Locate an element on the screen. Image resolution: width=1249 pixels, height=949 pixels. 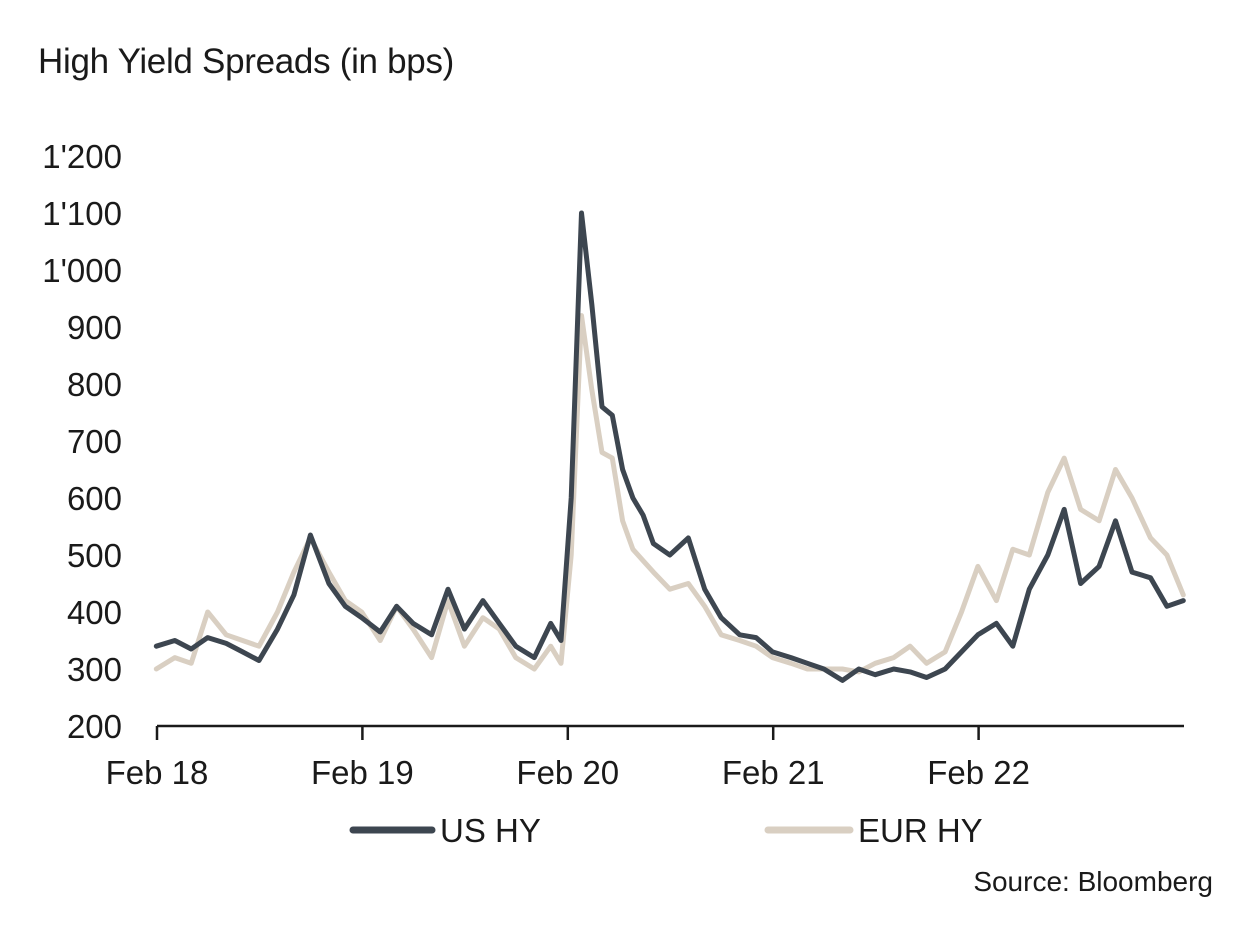
y-tick-label: 1'100 is located at coordinates (82, 213).